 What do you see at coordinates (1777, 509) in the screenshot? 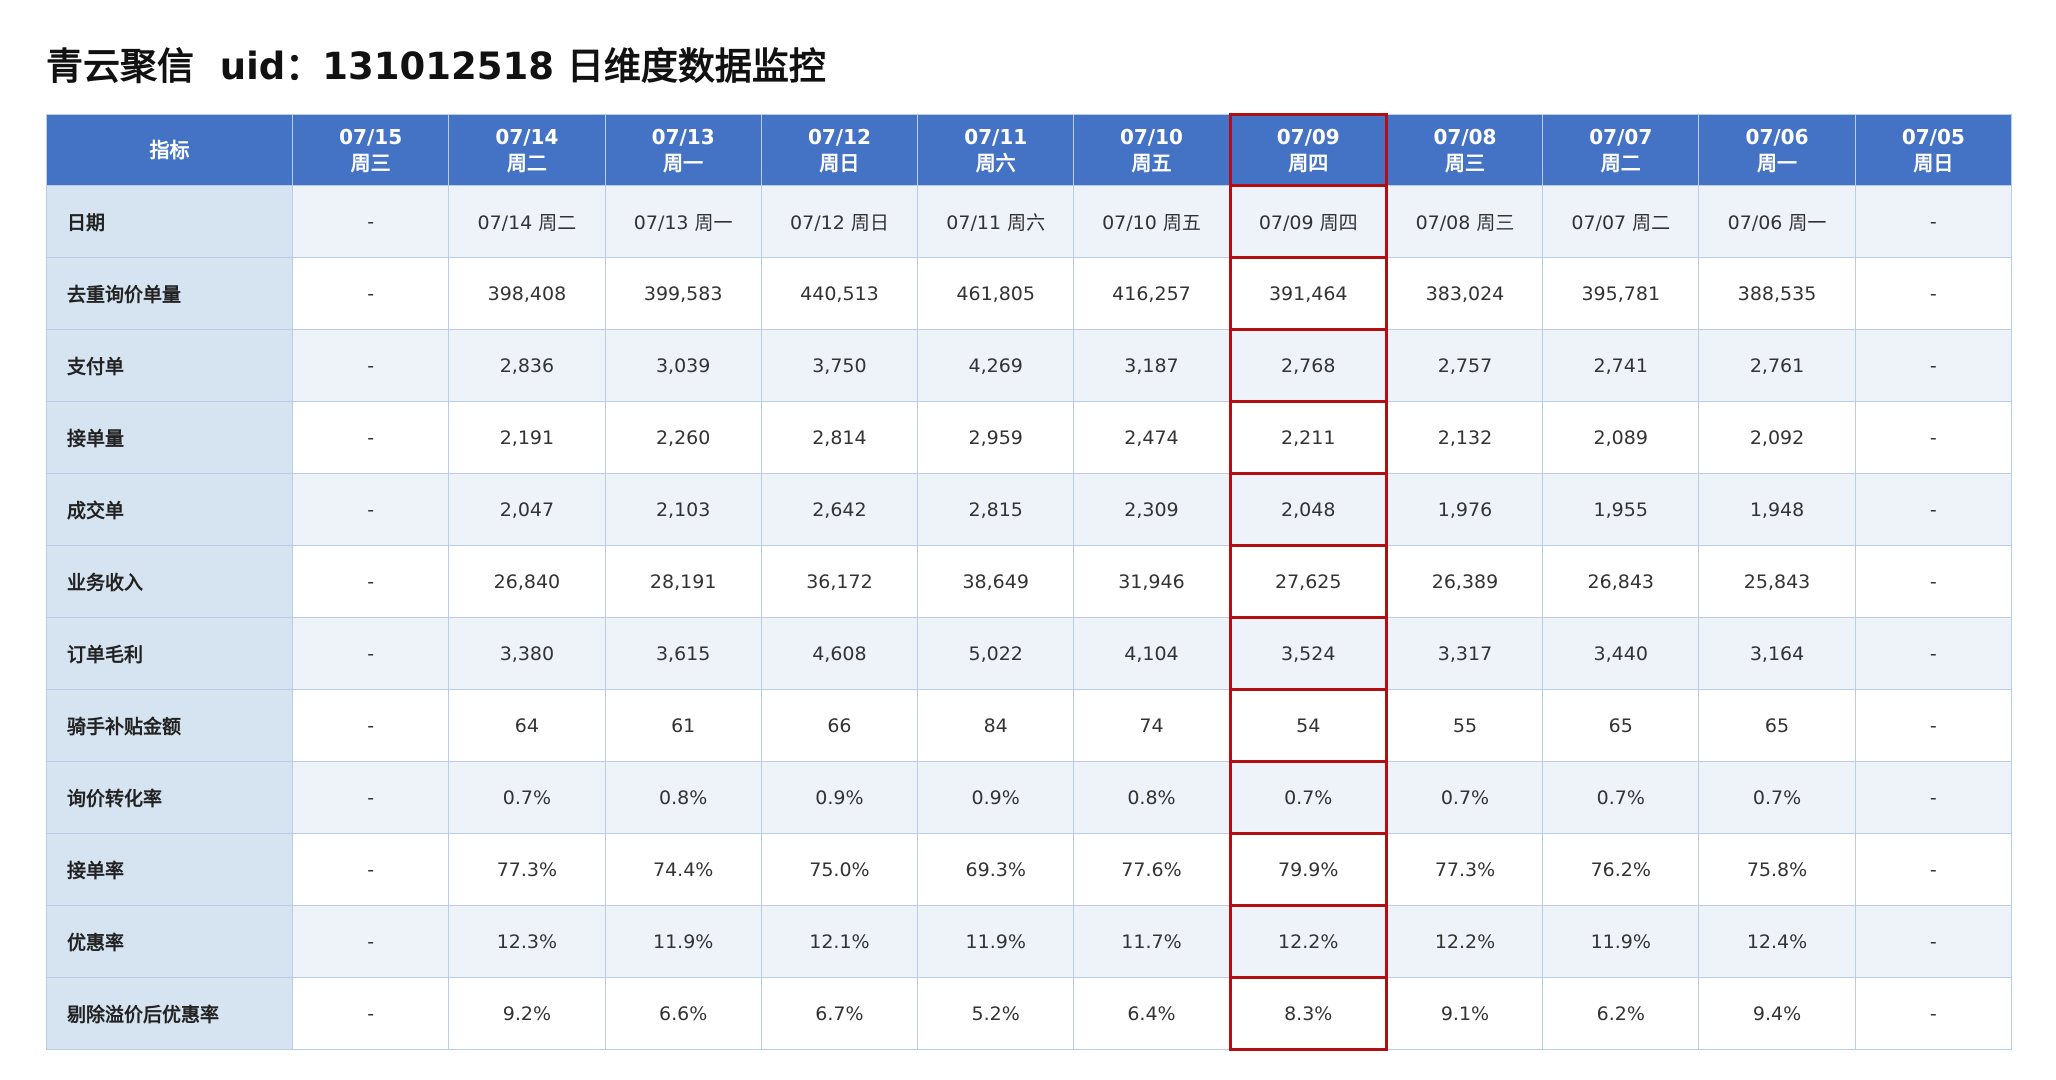
I see `table-cell: 1,948` at bounding box center [1777, 509].